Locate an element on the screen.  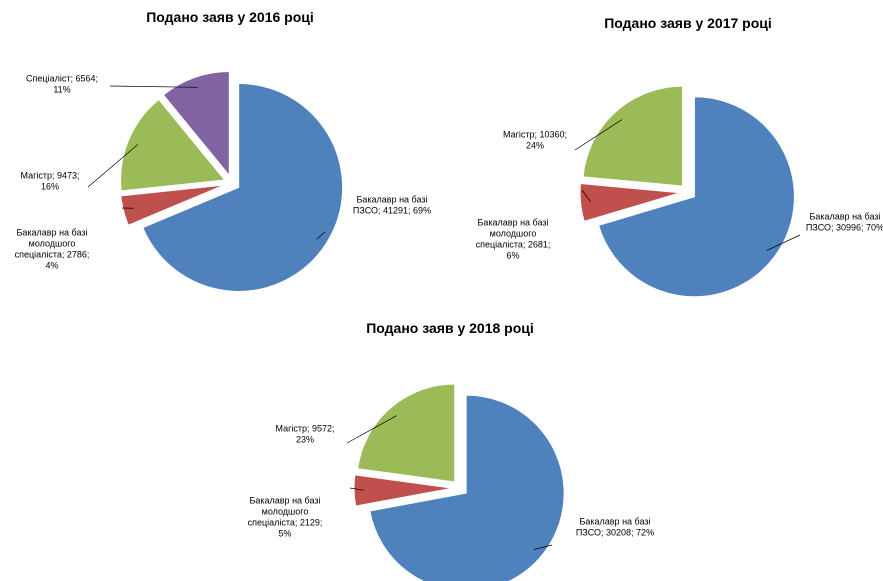
data-label-line: ПЗСО; 30208; 72% is located at coordinates (615, 533).